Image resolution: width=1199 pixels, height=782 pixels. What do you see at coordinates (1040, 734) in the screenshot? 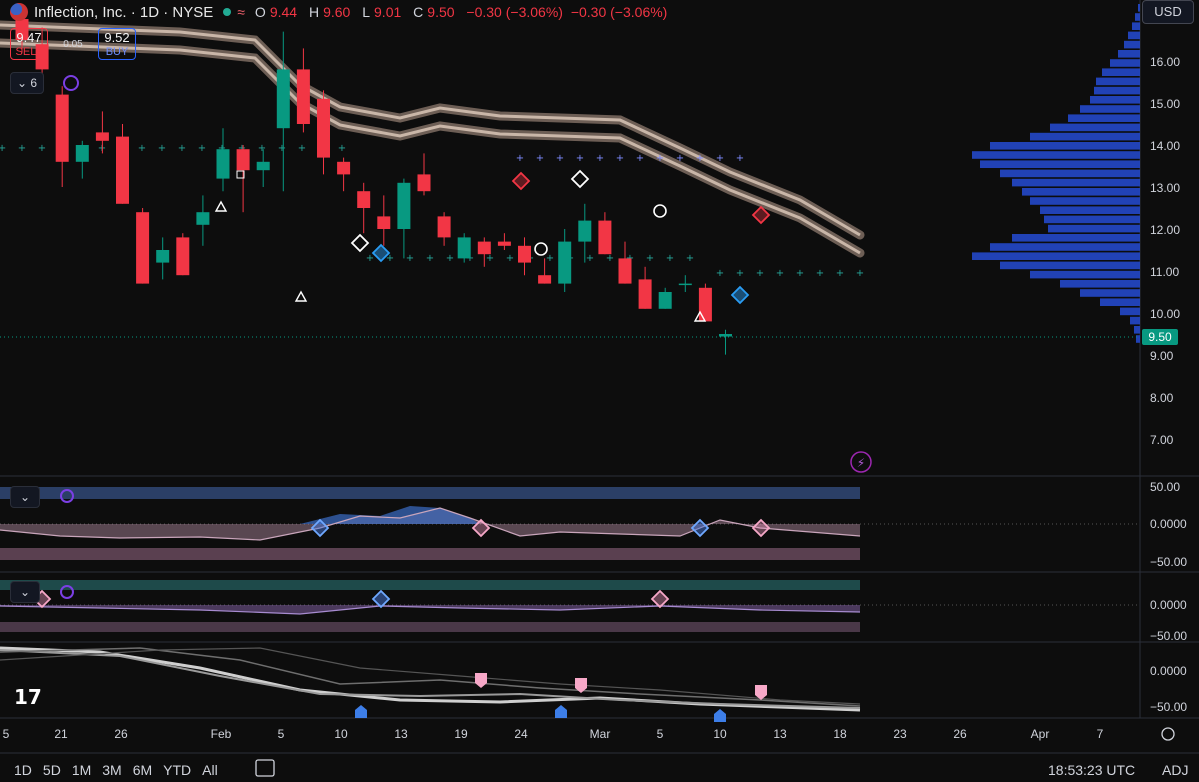
I see `time-tick-label: Apr` at bounding box center [1040, 734].